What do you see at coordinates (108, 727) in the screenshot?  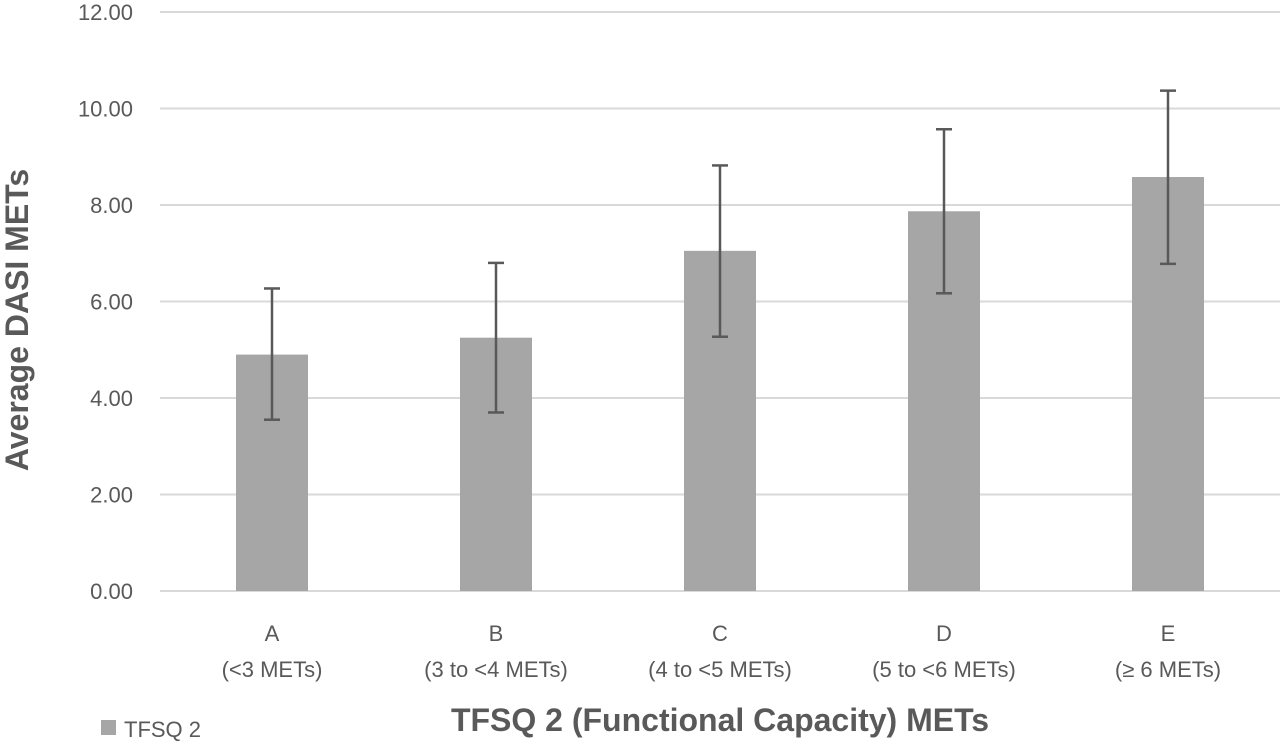 I see `legend-swatch` at bounding box center [108, 727].